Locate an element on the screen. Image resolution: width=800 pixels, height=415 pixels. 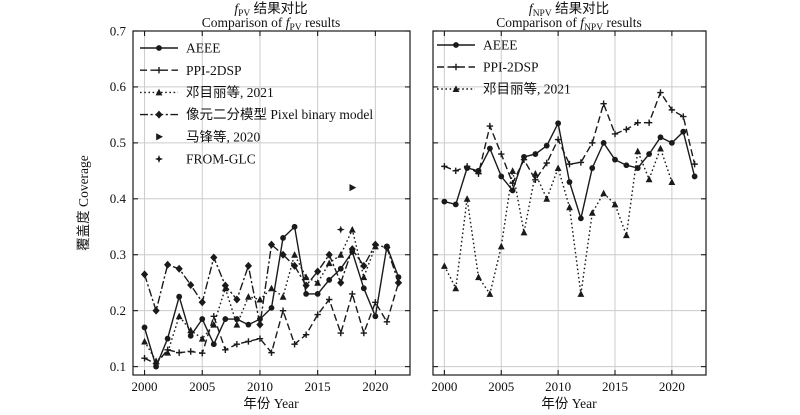
y-tick-label: 0.6 is located at coordinates (118, 86).